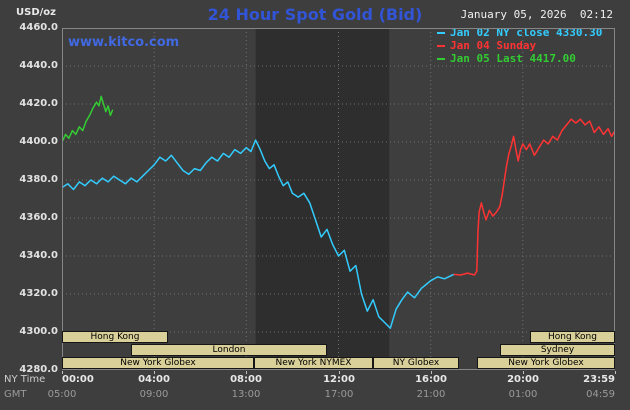 The height and width of the screenshot is (410, 630). Describe the element at coordinates (599, 379) in the screenshot. I see `ny-tick-label: 23:59` at that location.